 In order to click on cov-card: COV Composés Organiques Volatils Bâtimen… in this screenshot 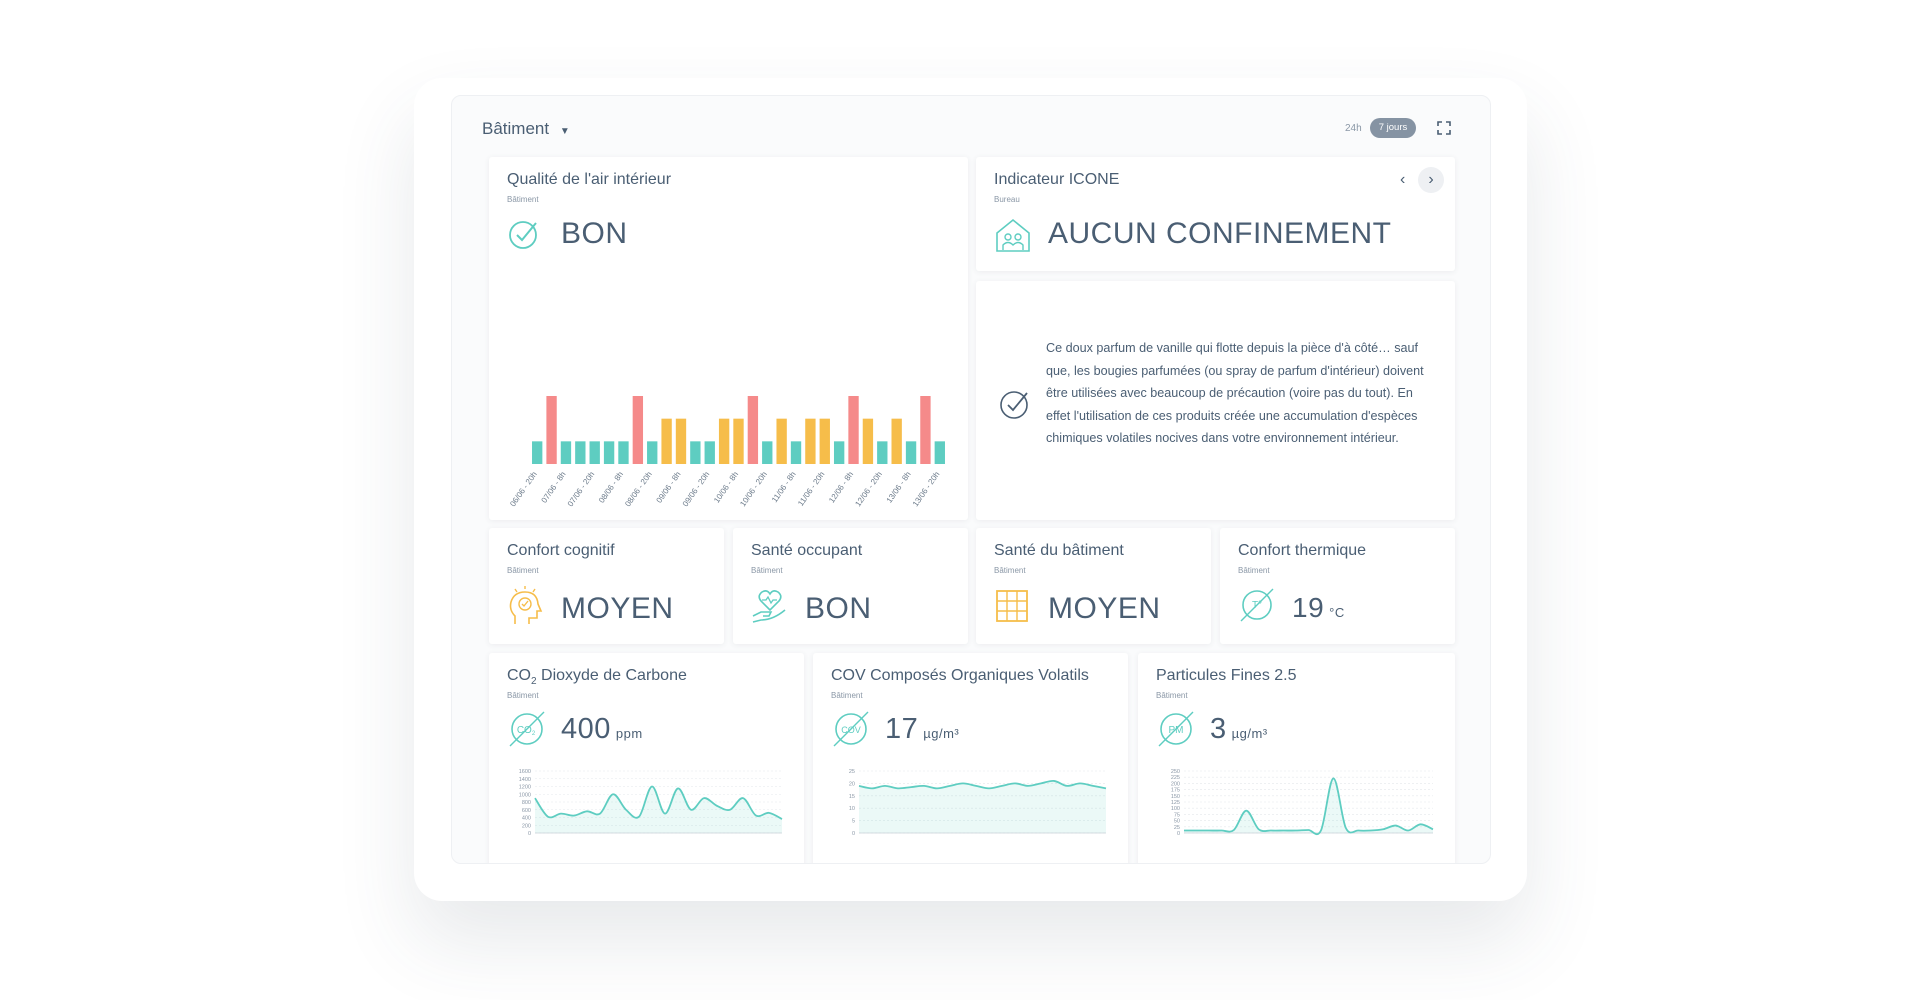, I will do `click(970, 758)`.